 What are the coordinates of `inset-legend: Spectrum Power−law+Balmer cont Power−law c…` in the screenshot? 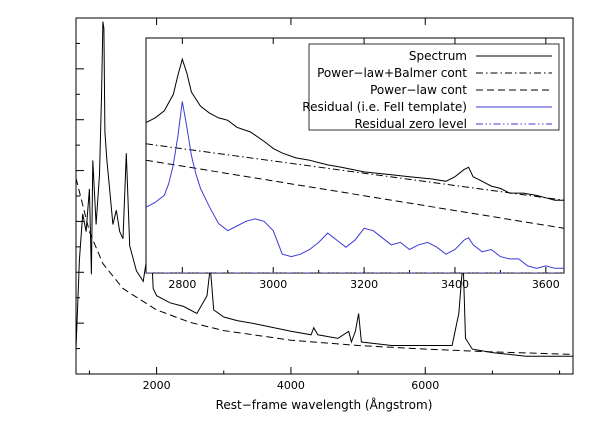 It's located at (431, 87).